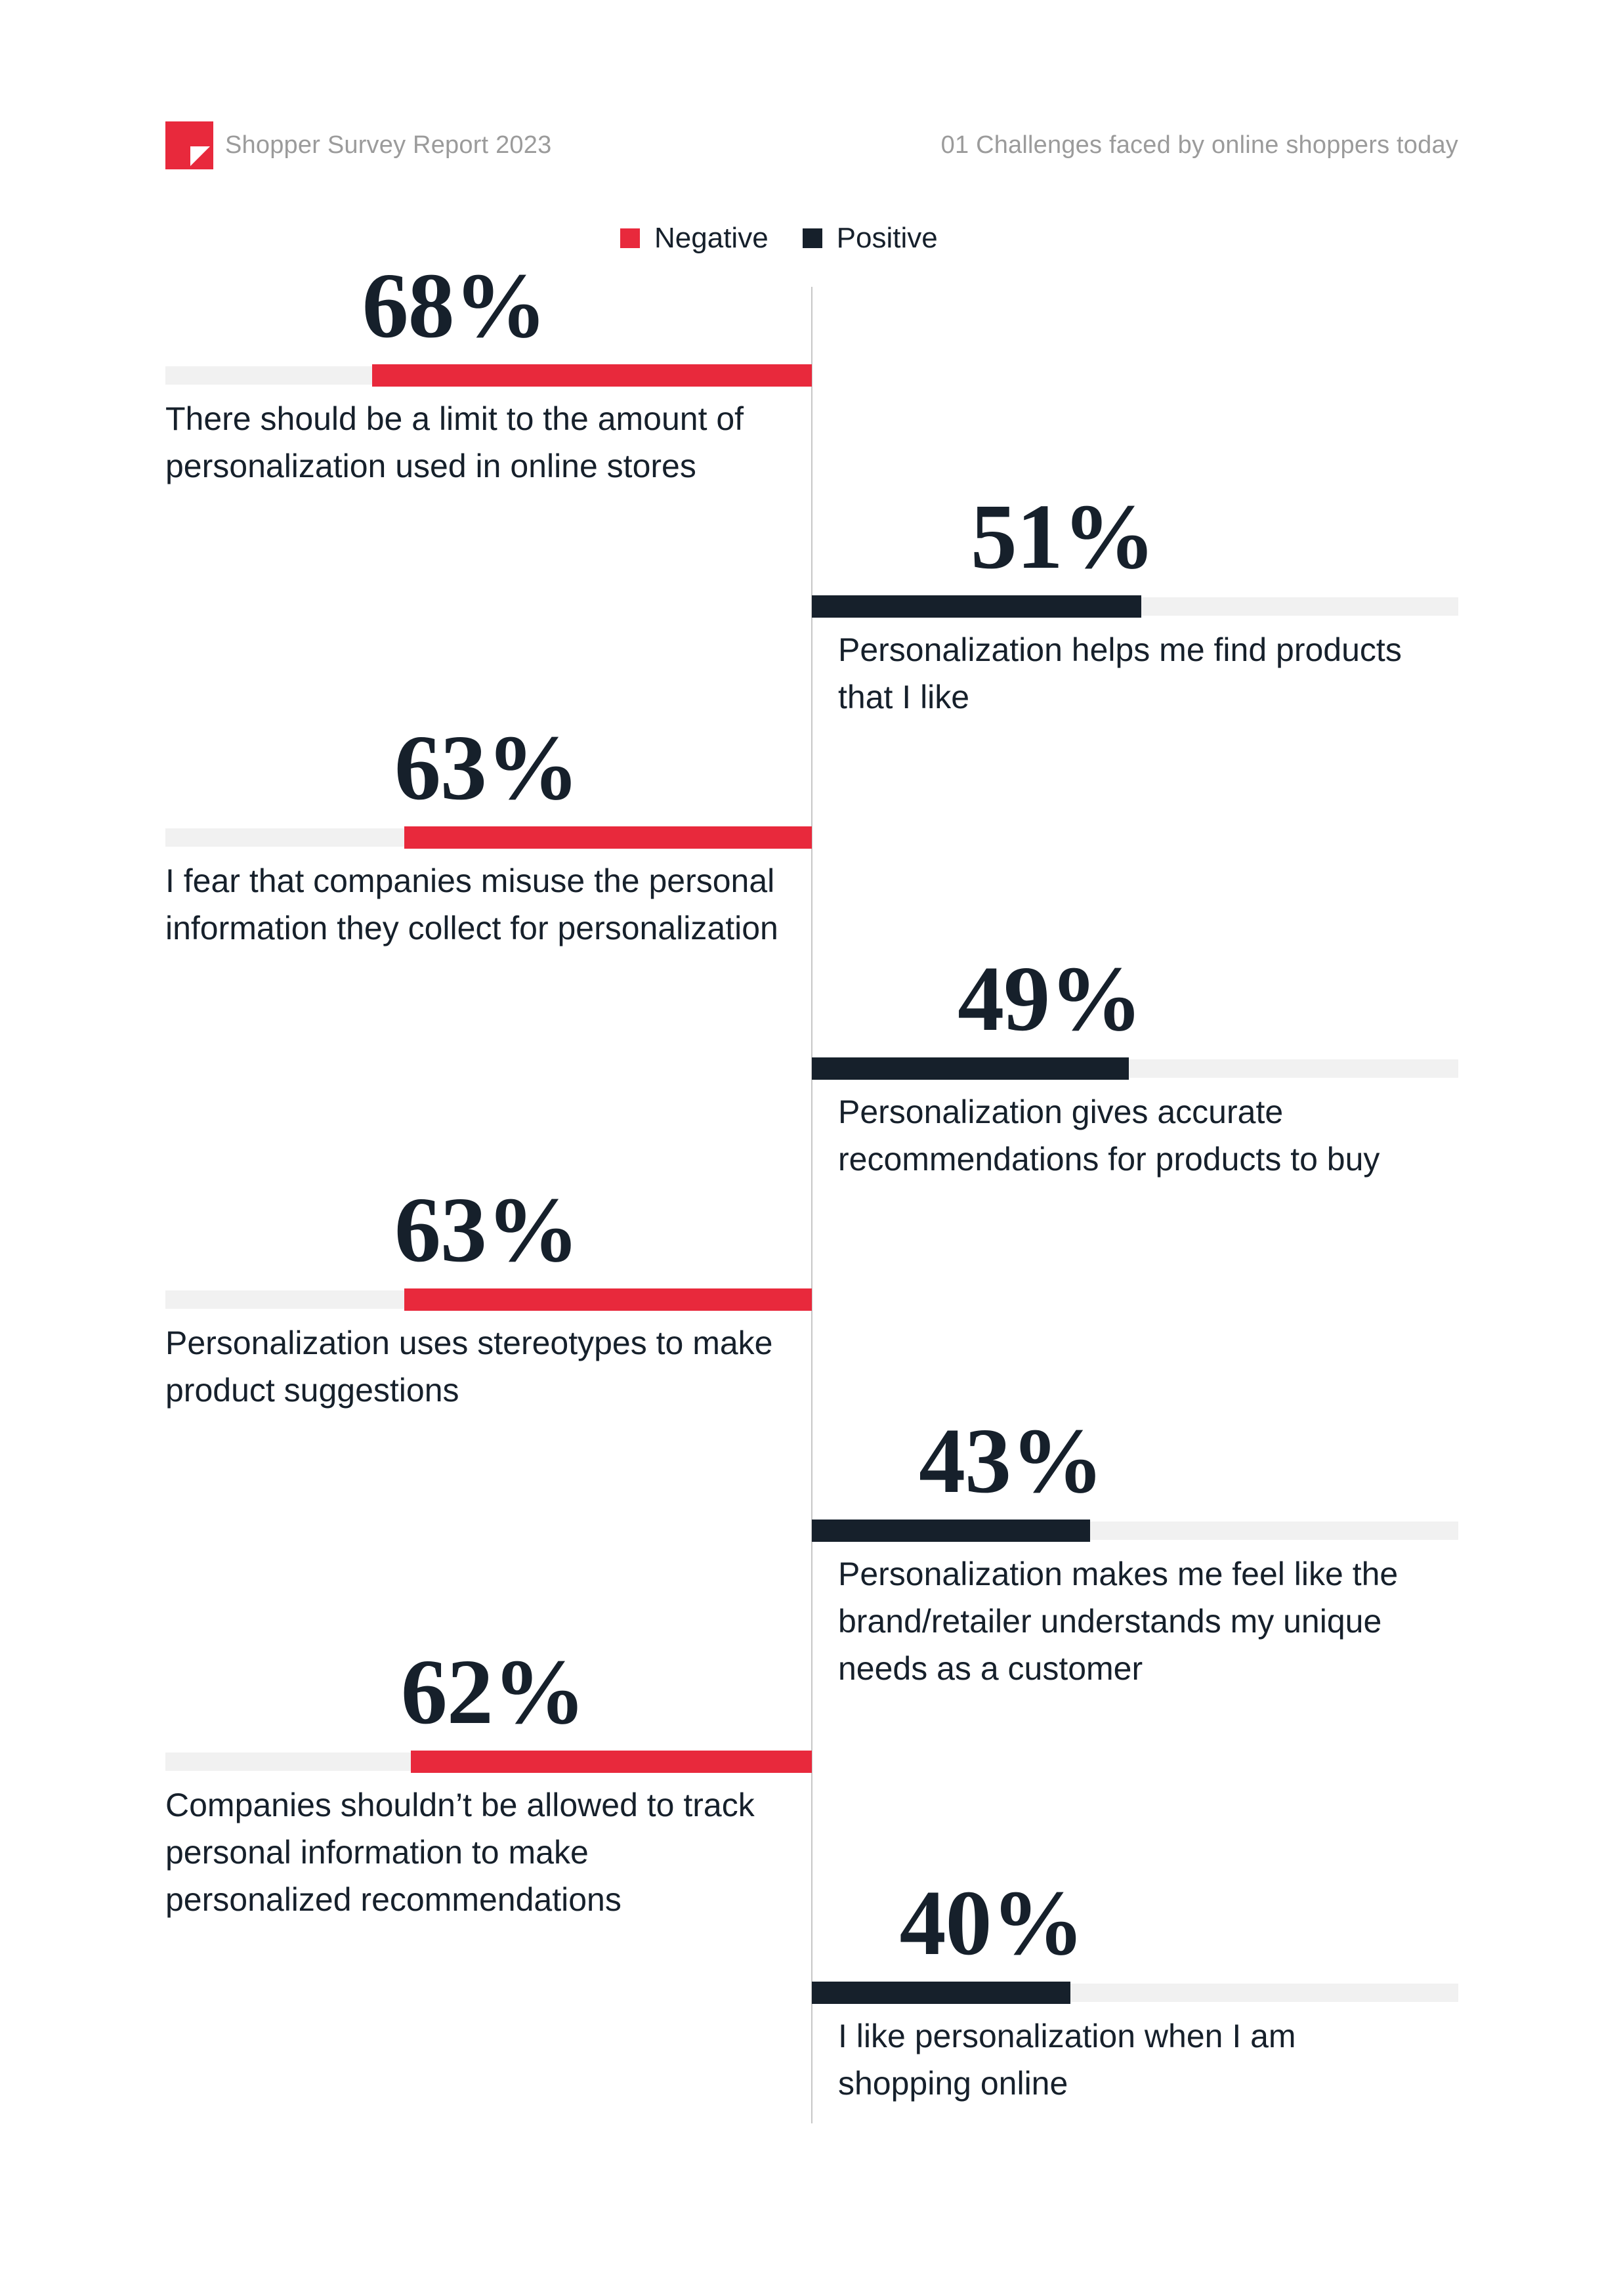 The width and height of the screenshot is (1623, 2296). Describe the element at coordinates (811, 1205) in the screenshot. I see `center-axis-line` at that location.